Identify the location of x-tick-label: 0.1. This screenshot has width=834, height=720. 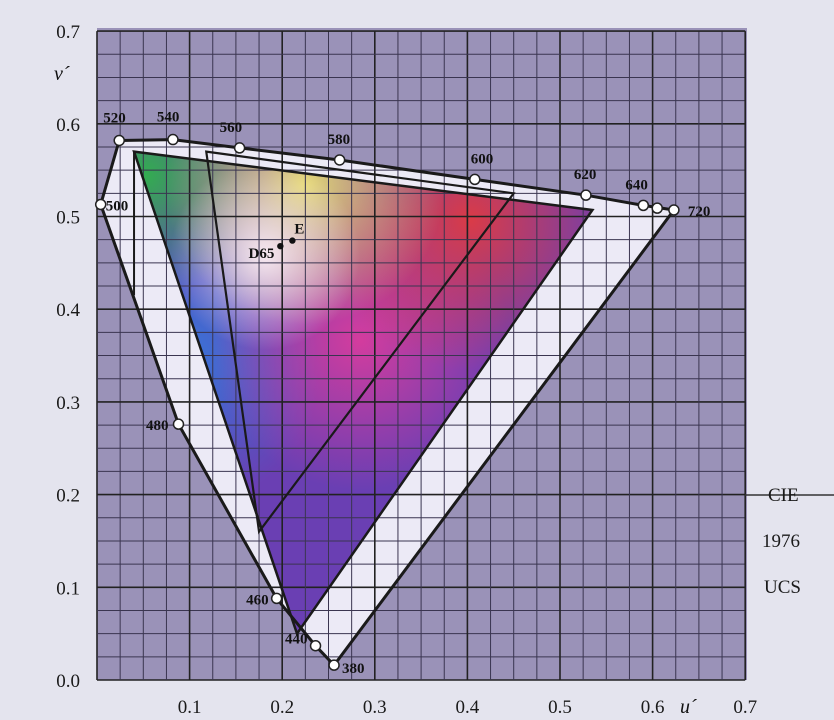
(190, 707).